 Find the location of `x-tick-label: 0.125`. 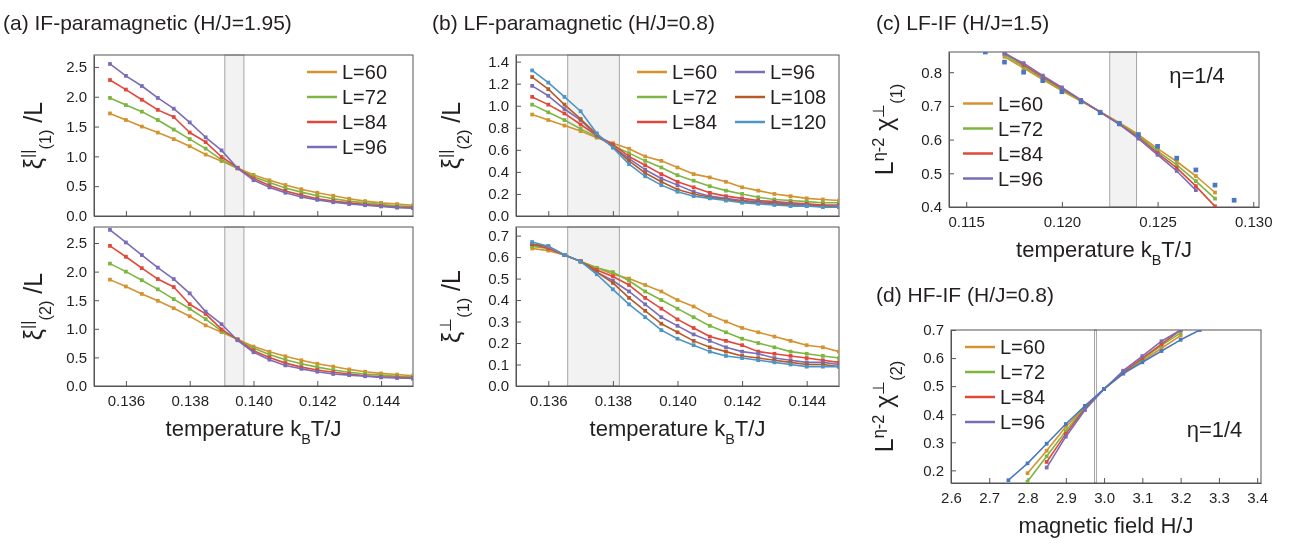

x-tick-label: 0.125 is located at coordinates (1158, 221).